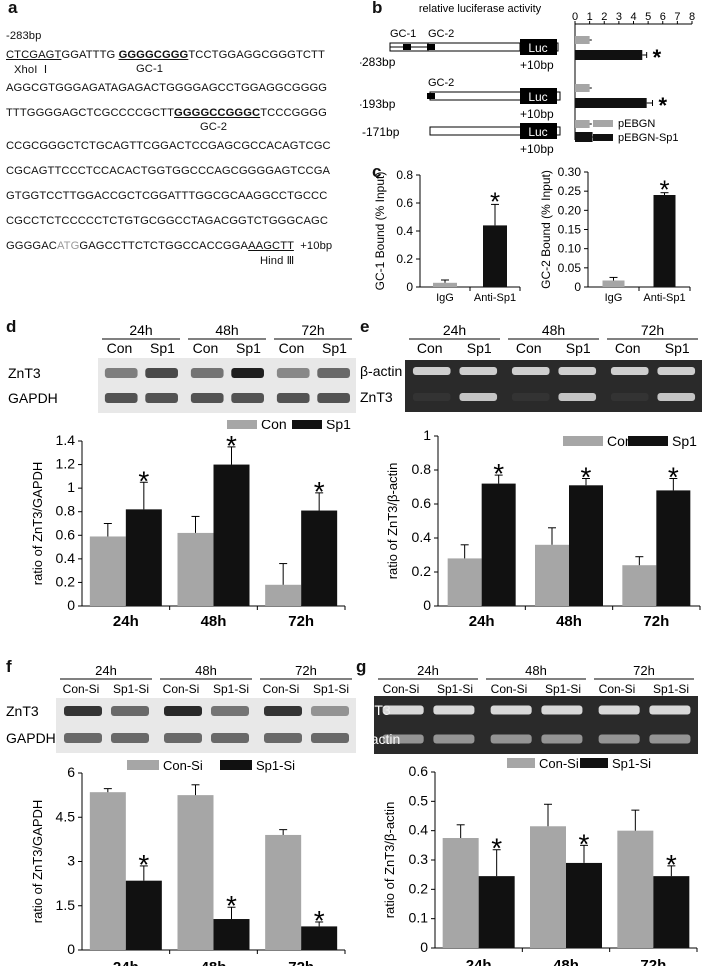  What do you see at coordinates (537, 97) in the screenshot?
I see `luc-label: Luc` at bounding box center [537, 97].